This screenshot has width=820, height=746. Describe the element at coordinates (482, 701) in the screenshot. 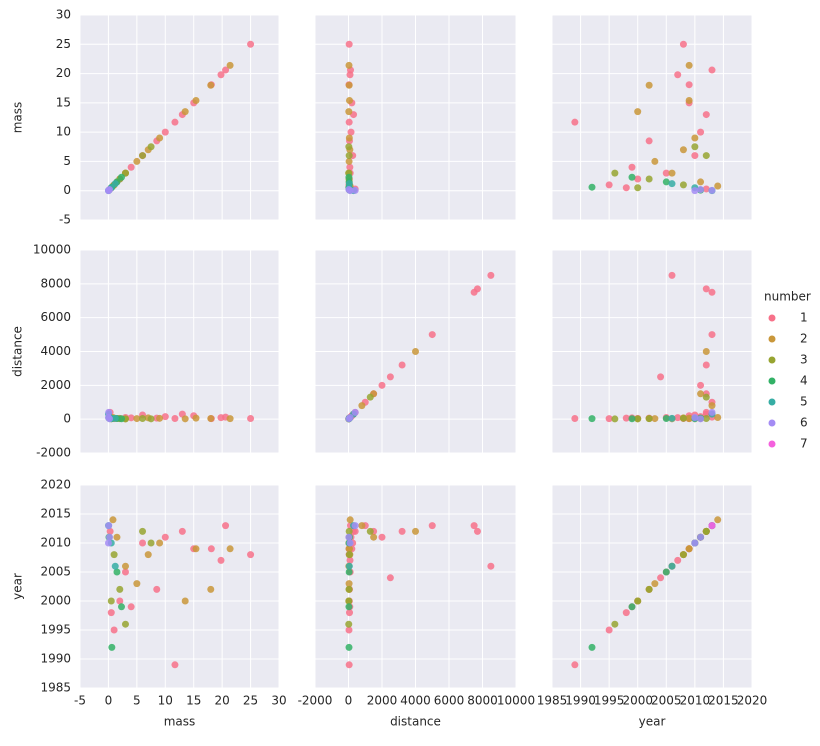

I see `x-tick-label: 8000` at that location.